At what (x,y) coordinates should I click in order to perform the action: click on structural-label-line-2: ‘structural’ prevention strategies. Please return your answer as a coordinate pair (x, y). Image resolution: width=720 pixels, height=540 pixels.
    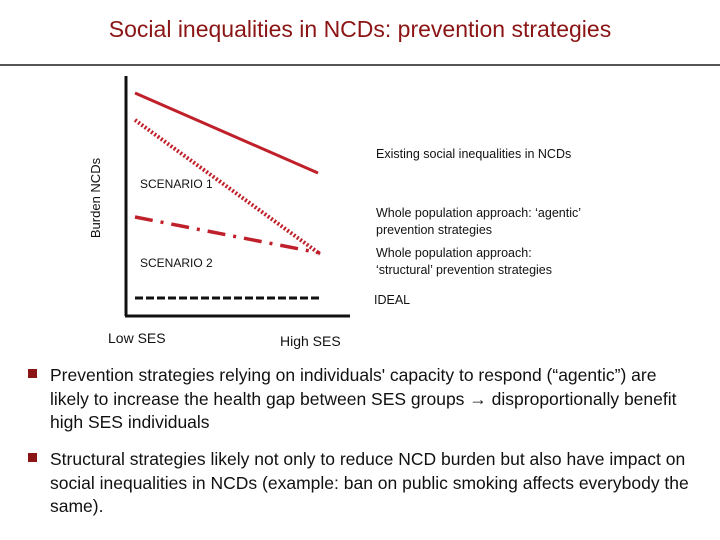
    Looking at the image, I should click on (464, 270).